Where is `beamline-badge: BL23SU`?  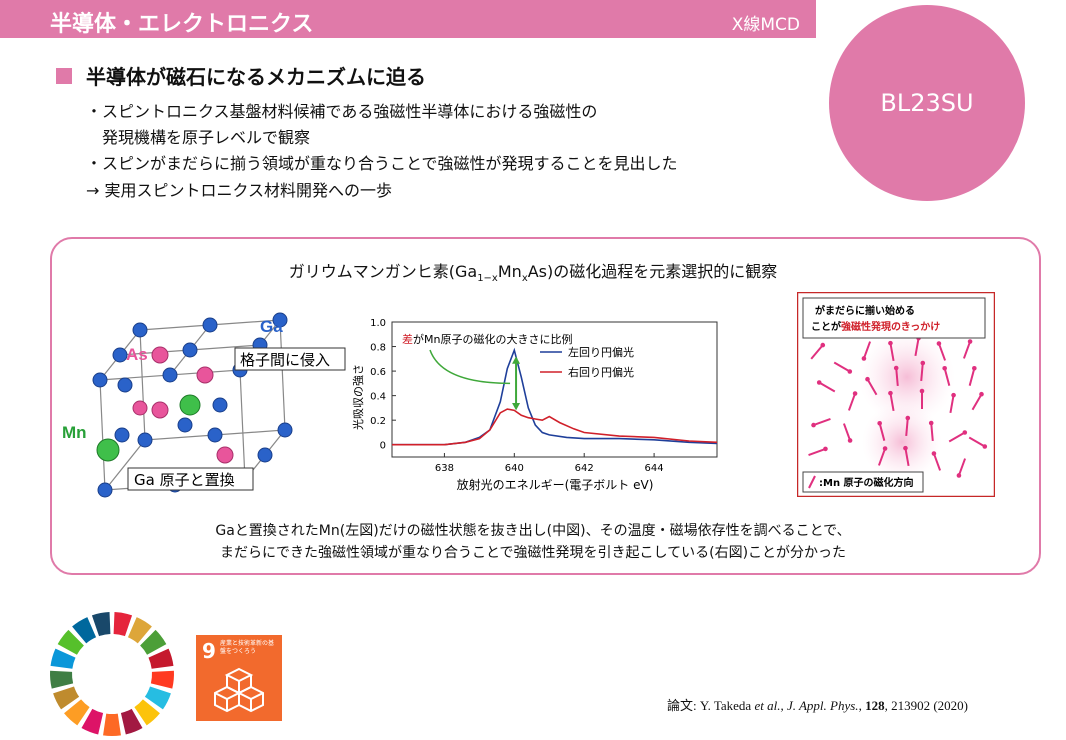 beamline-badge: BL23SU is located at coordinates (927, 103).